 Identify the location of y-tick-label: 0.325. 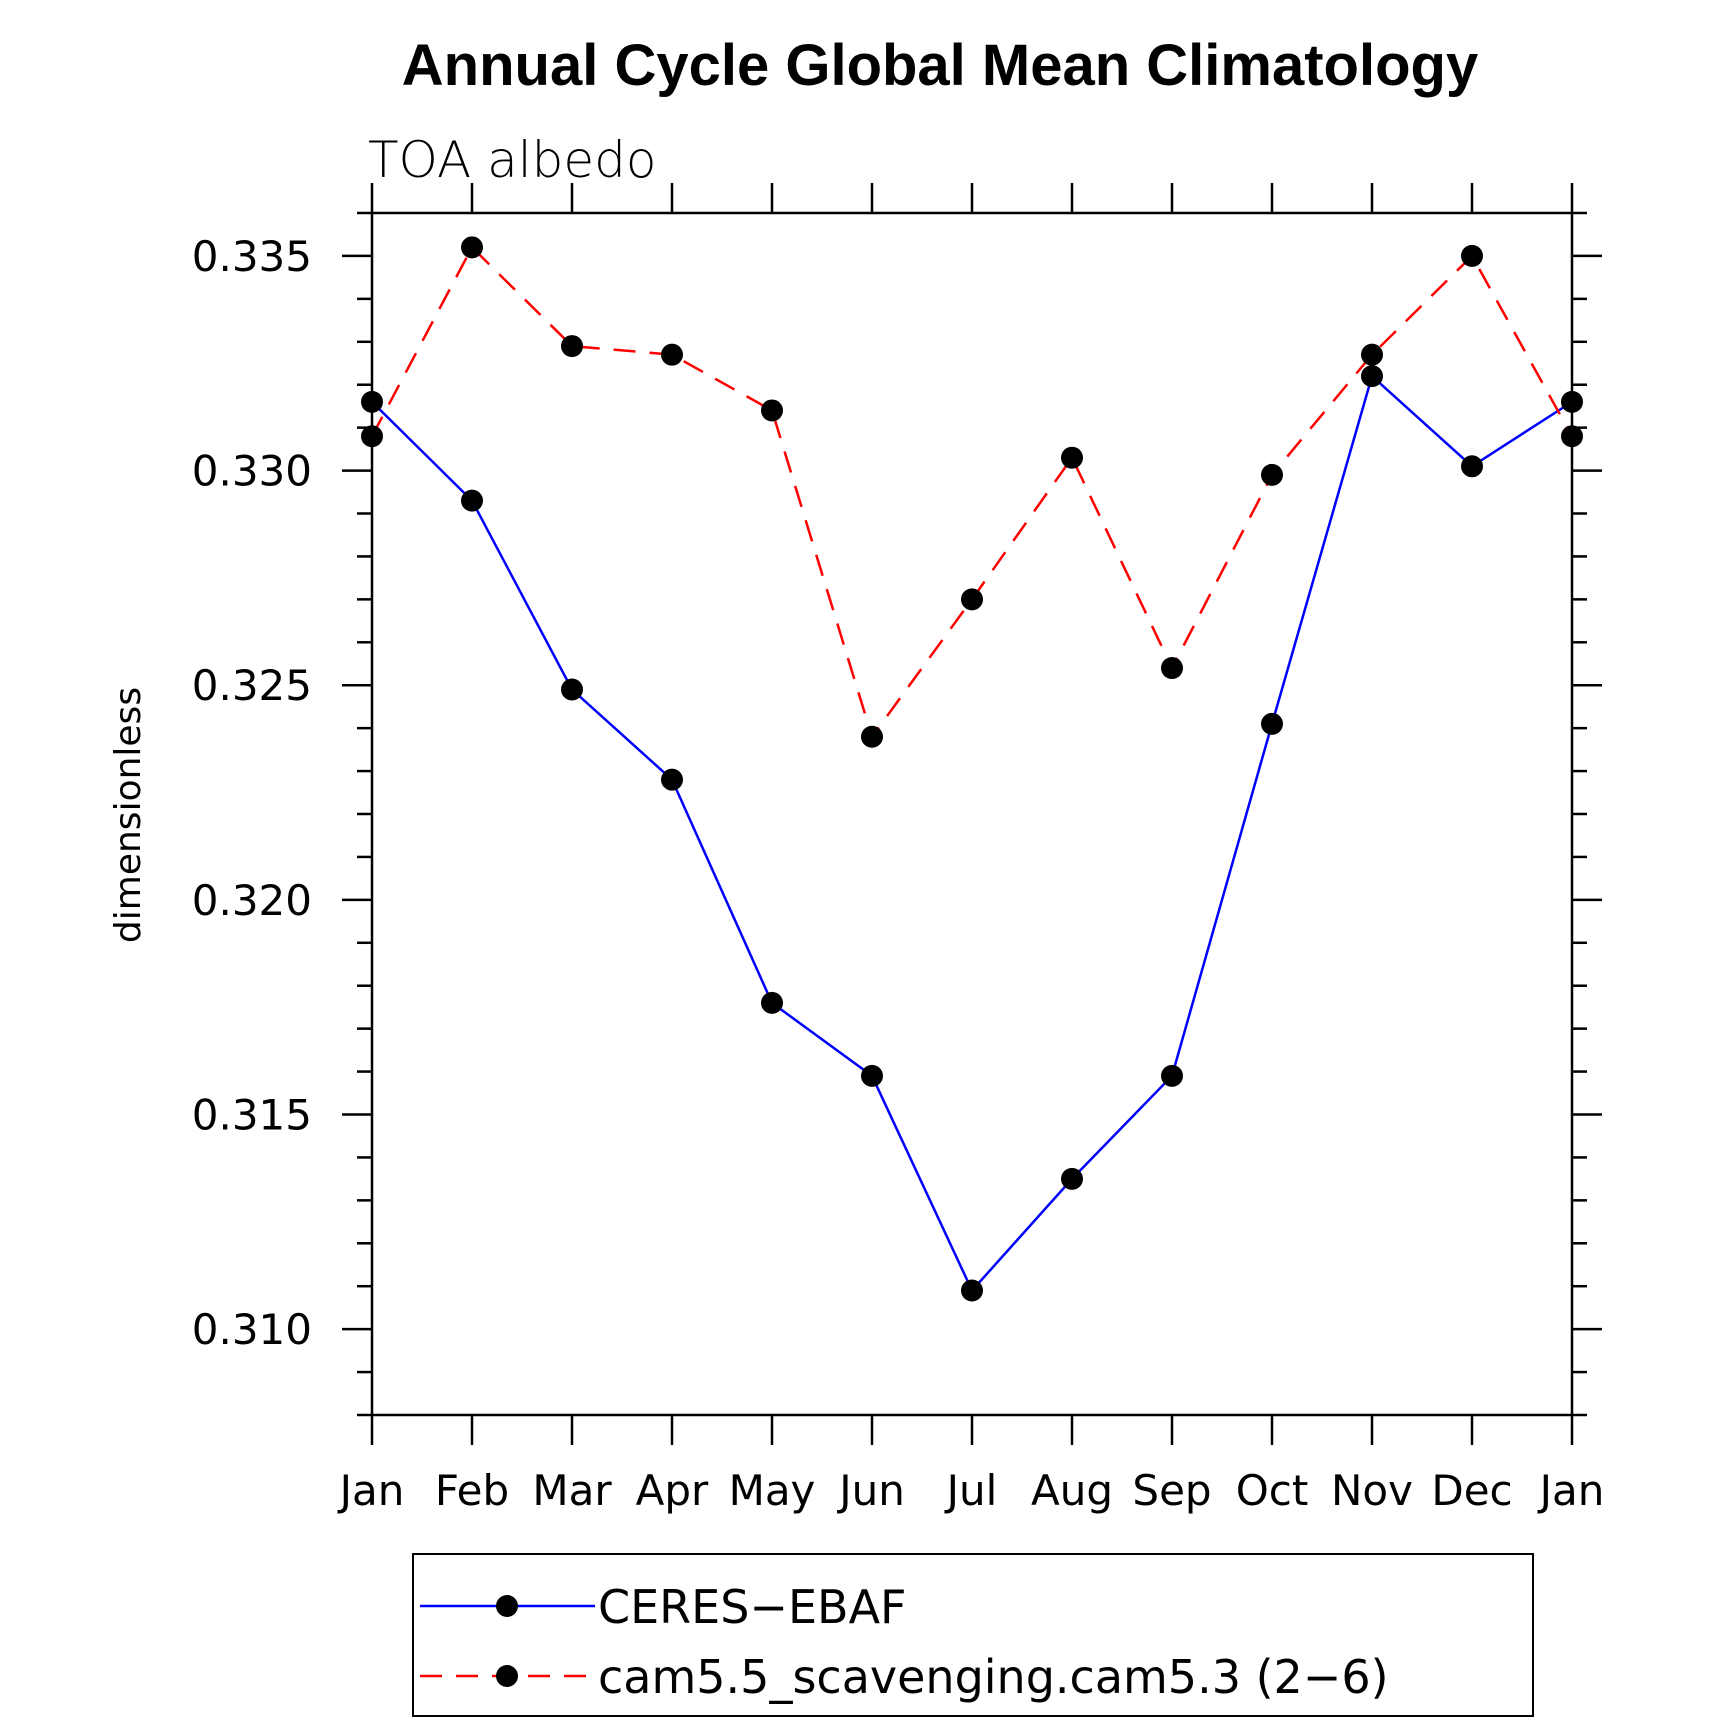
(252, 685).